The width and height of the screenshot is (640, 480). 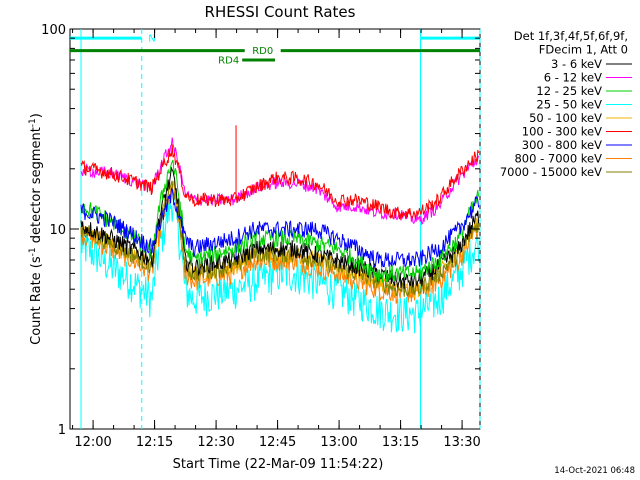 I want to click on x-tick-label: 12:45, so click(x=277, y=442).